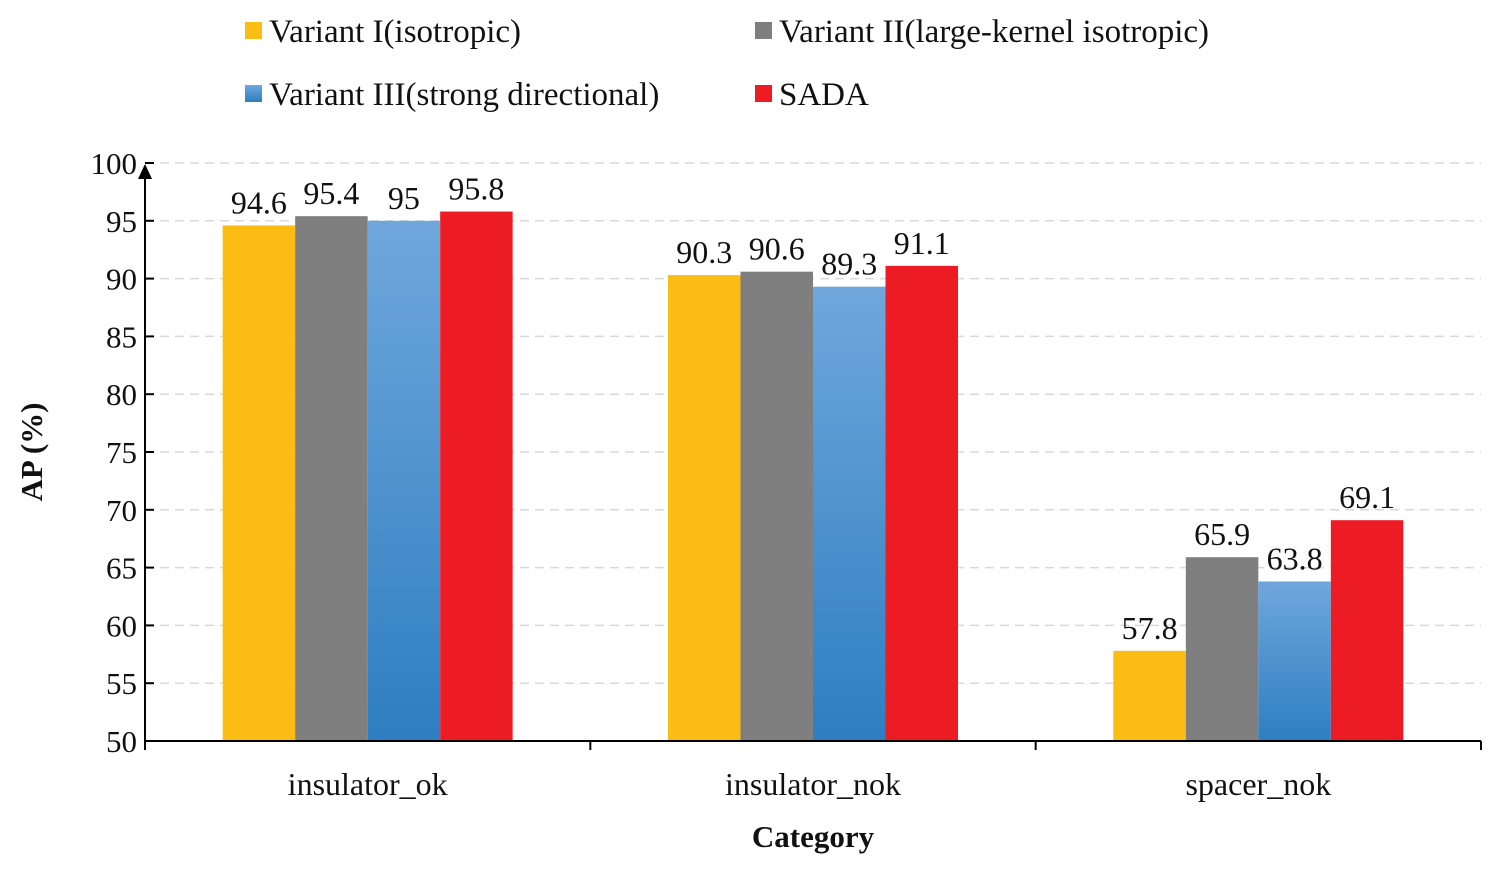 The image size is (1499, 871). What do you see at coordinates (31, 451) in the screenshot?
I see `y-axis-title: AP (%)` at bounding box center [31, 451].